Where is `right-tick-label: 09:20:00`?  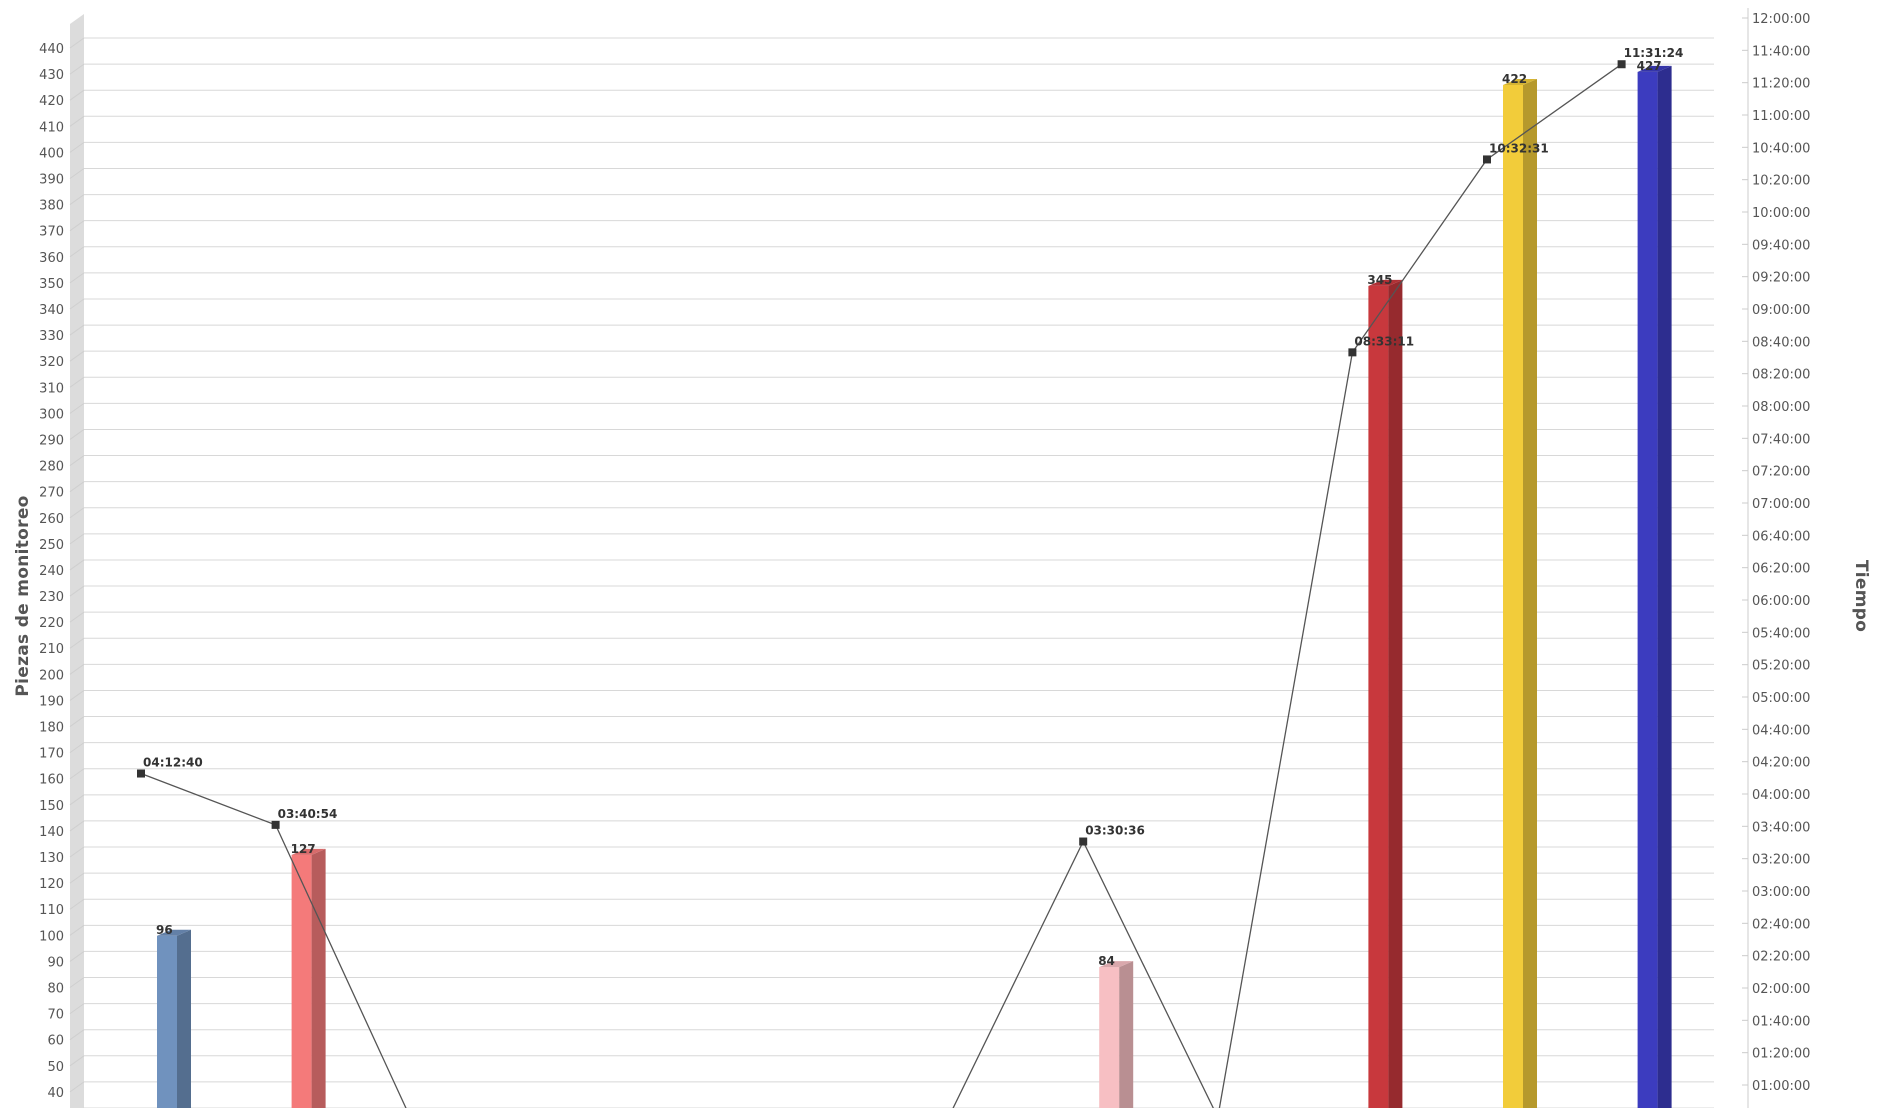
right-tick-label: 09:20:00 is located at coordinates (1781, 278).